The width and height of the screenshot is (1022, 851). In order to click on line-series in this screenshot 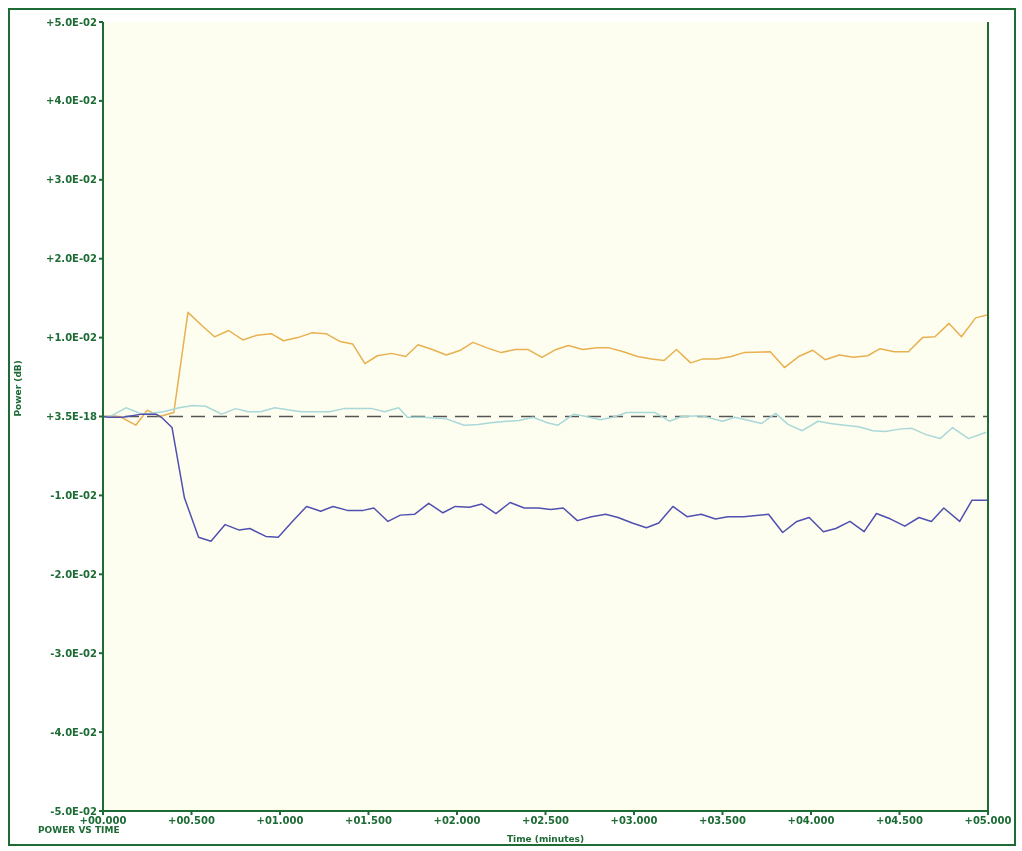, I will do `click(545, 477)`.